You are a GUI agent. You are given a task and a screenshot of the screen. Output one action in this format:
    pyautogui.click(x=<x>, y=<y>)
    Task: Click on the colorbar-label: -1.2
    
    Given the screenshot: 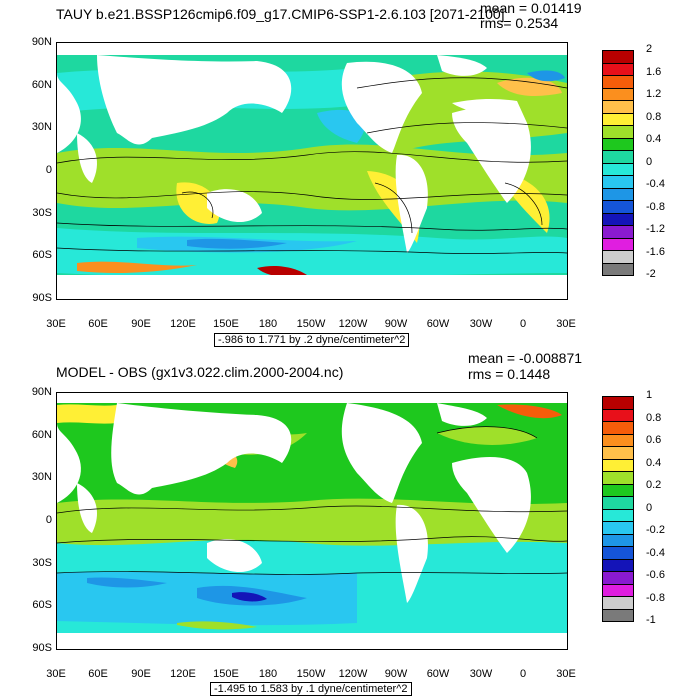 What is the action you would take?
    pyautogui.click(x=655, y=229)
    